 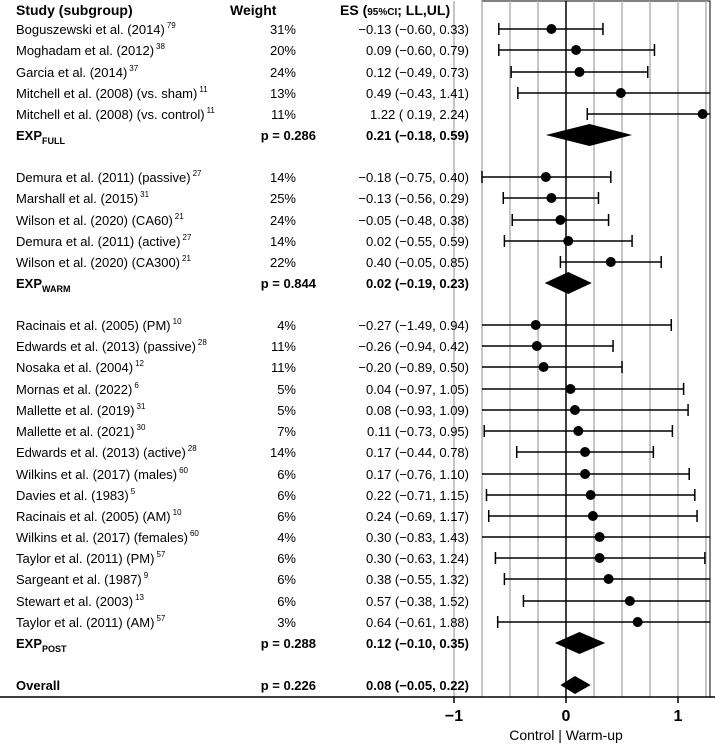 I want to click on effect-size-text: 0.30 (−0.83, 1.43), so click(x=417, y=537).